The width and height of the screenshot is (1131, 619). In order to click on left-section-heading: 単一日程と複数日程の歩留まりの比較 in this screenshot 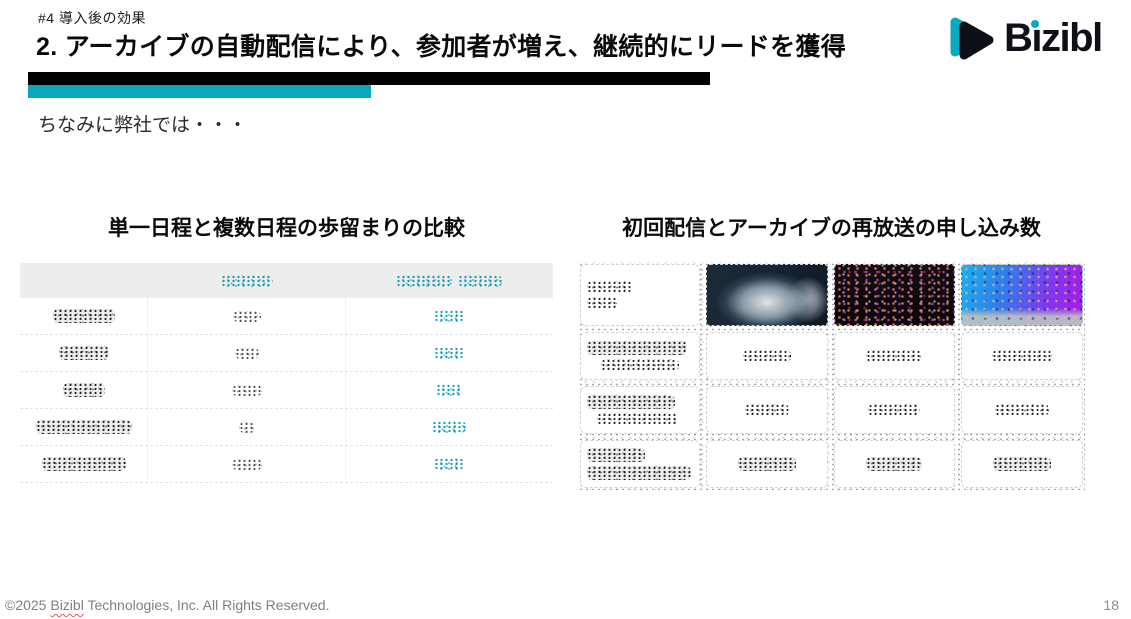, I will do `click(286, 228)`.